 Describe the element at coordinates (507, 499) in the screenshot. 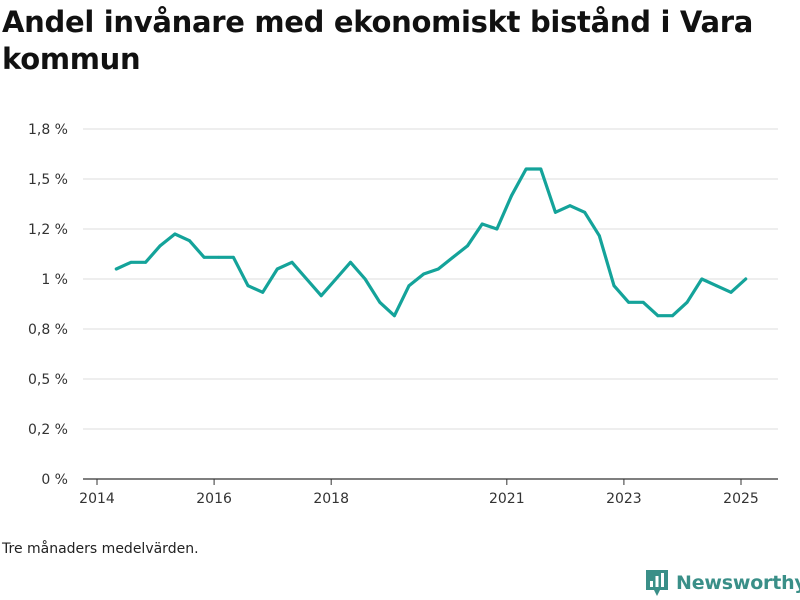

I see `x-tick-label: 2021` at that location.